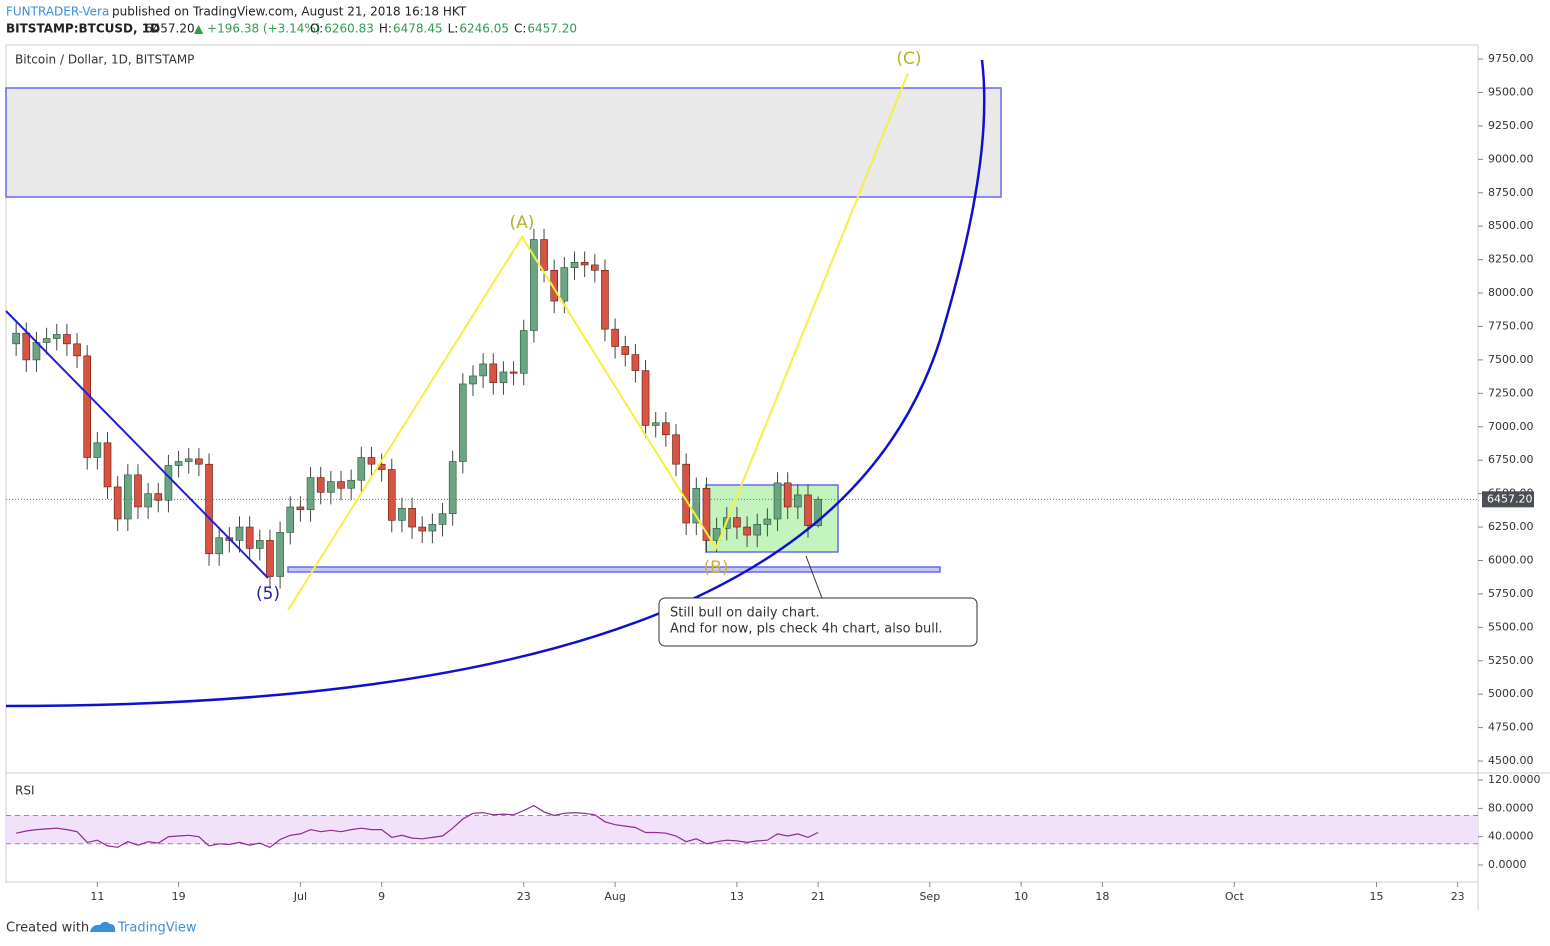  I want to click on y-tick-label: 6250.00, so click(1511, 526).